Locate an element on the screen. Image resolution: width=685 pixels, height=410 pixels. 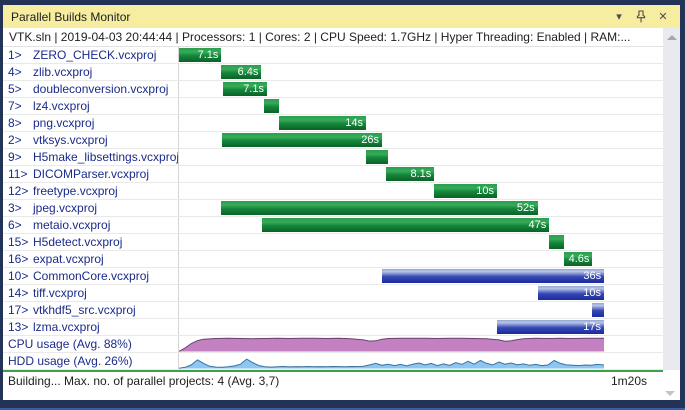
project-row: 6> metaio.vcxproj 47s is located at coordinates (333, 225).